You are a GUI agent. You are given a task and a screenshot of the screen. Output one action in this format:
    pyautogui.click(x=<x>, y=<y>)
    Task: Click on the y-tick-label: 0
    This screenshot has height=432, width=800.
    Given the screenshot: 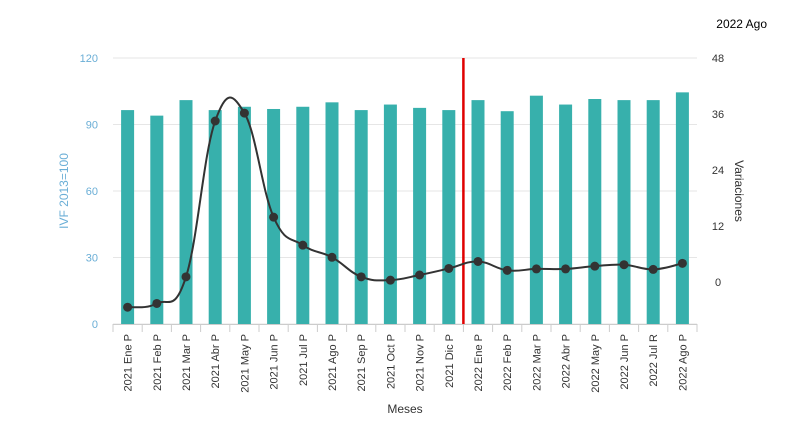 What is the action you would take?
    pyautogui.click(x=95, y=325)
    